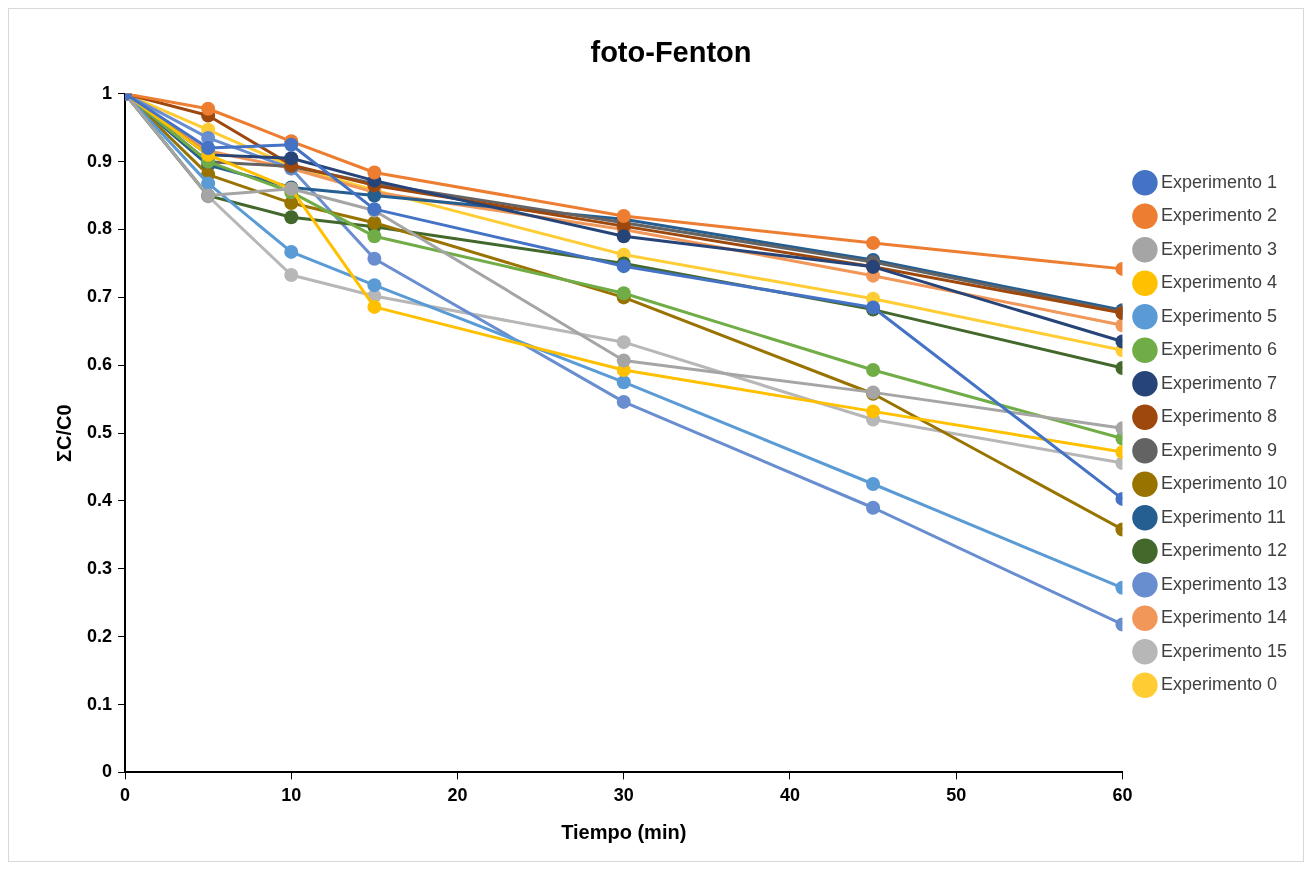 The height and width of the screenshot is (870, 1312). What do you see at coordinates (1223, 516) in the screenshot?
I see `legend-label: Experimento 11` at bounding box center [1223, 516].